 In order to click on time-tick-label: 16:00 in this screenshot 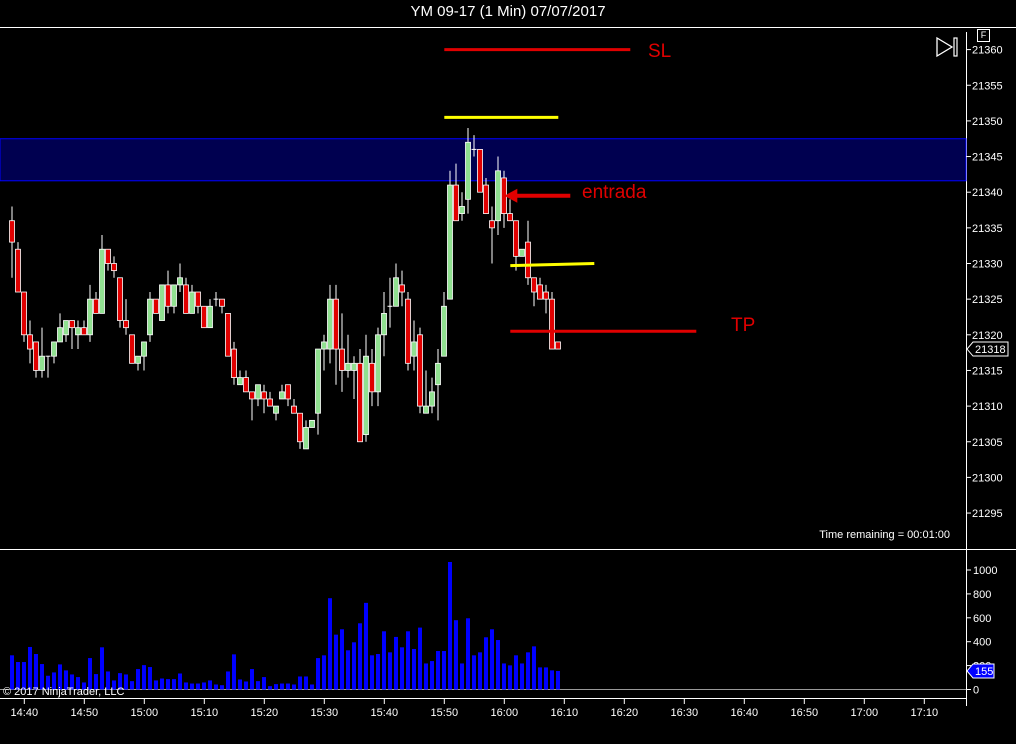, I will do `click(505, 713)`.